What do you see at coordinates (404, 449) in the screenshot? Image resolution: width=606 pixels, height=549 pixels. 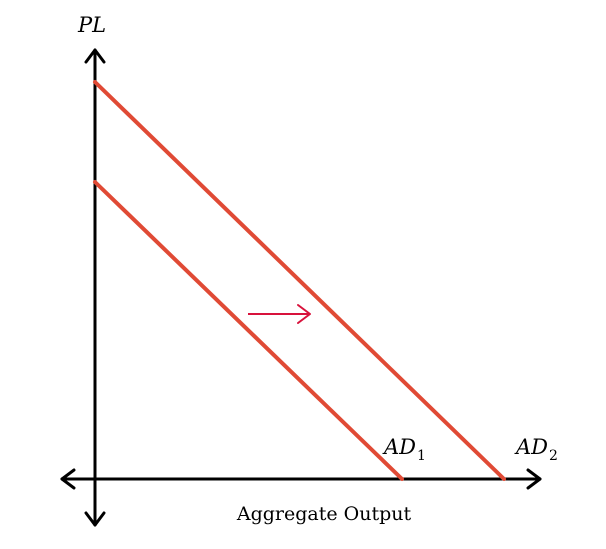 I see `ad1-label: AD1` at bounding box center [404, 449].